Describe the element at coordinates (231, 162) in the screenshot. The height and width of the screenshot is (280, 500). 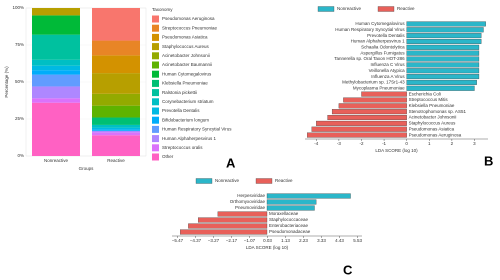
I see `panel-letter: A` at that location.